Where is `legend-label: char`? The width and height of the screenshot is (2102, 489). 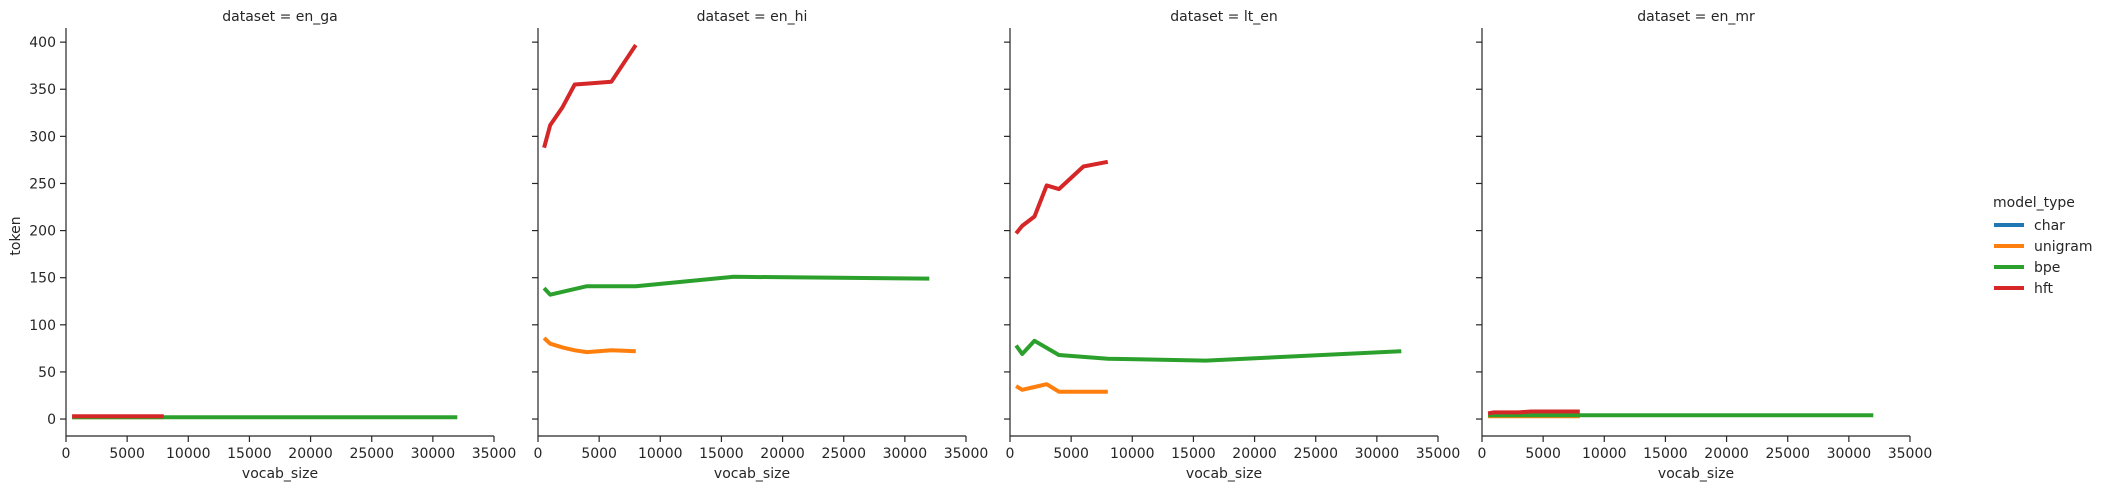 legend-label: char is located at coordinates (2049, 226).